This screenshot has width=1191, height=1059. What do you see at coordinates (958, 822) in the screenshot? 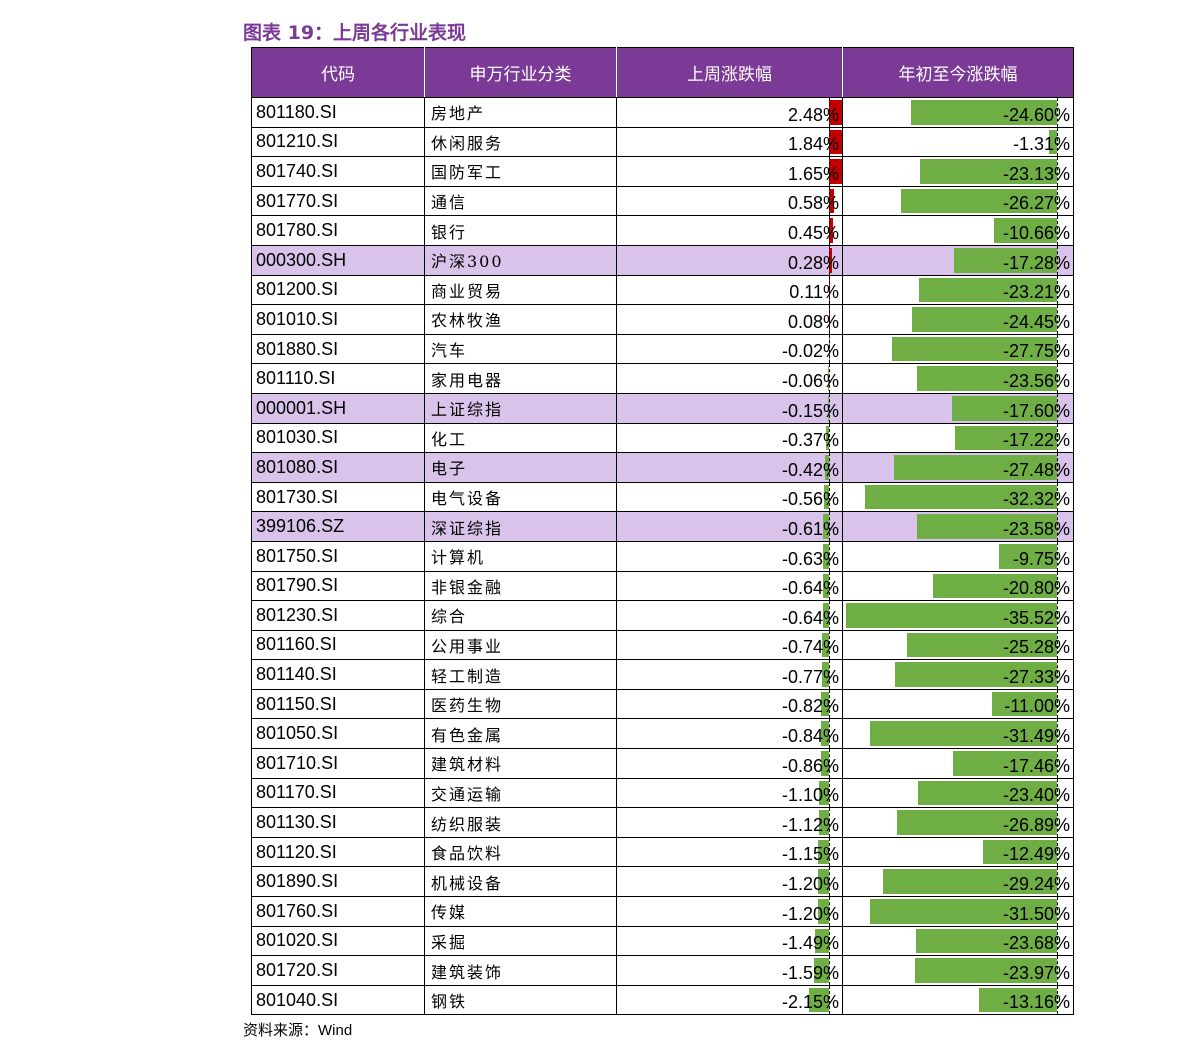
I see `row-ytd-change-cell: -26.89%` at bounding box center [958, 822].